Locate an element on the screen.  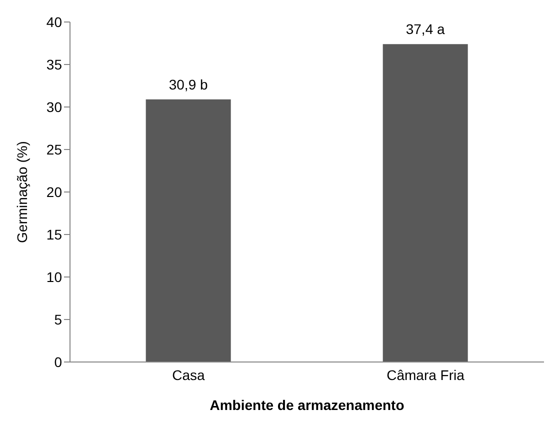
y-tick-label: 5 is located at coordinates (58, 319).